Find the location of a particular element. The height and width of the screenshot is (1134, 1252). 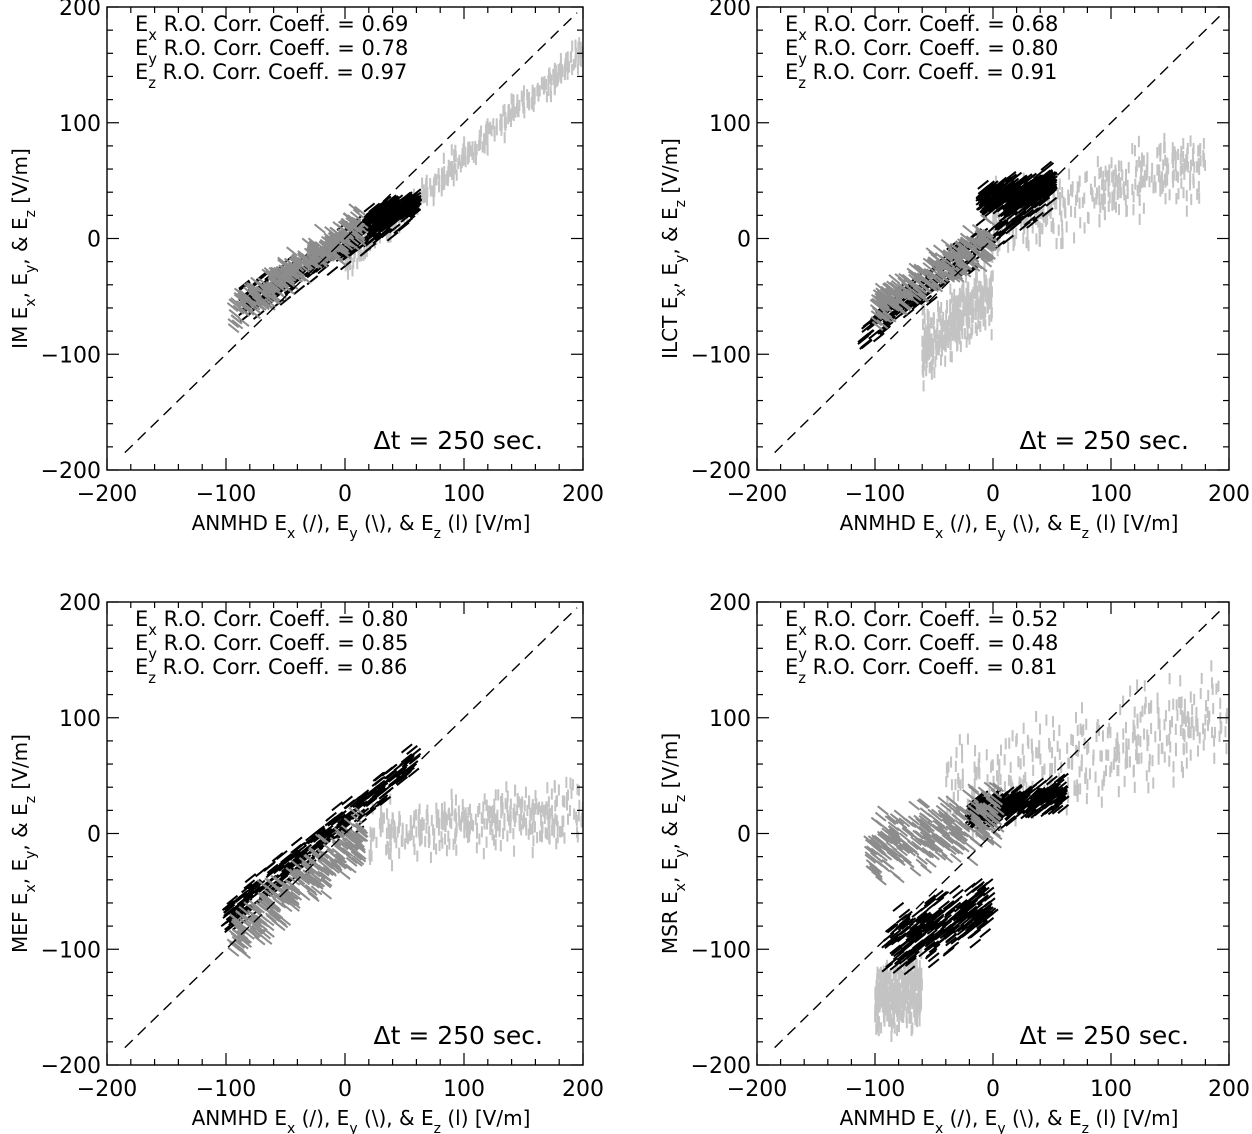

series-ey is located at coordinates (297, 268).